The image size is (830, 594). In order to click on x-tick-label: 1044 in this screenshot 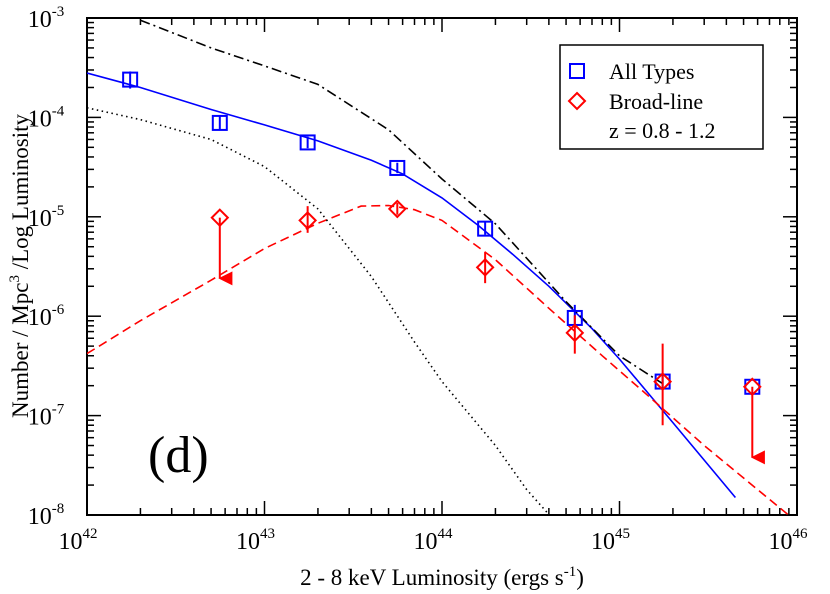, I will do `click(434, 540)`.